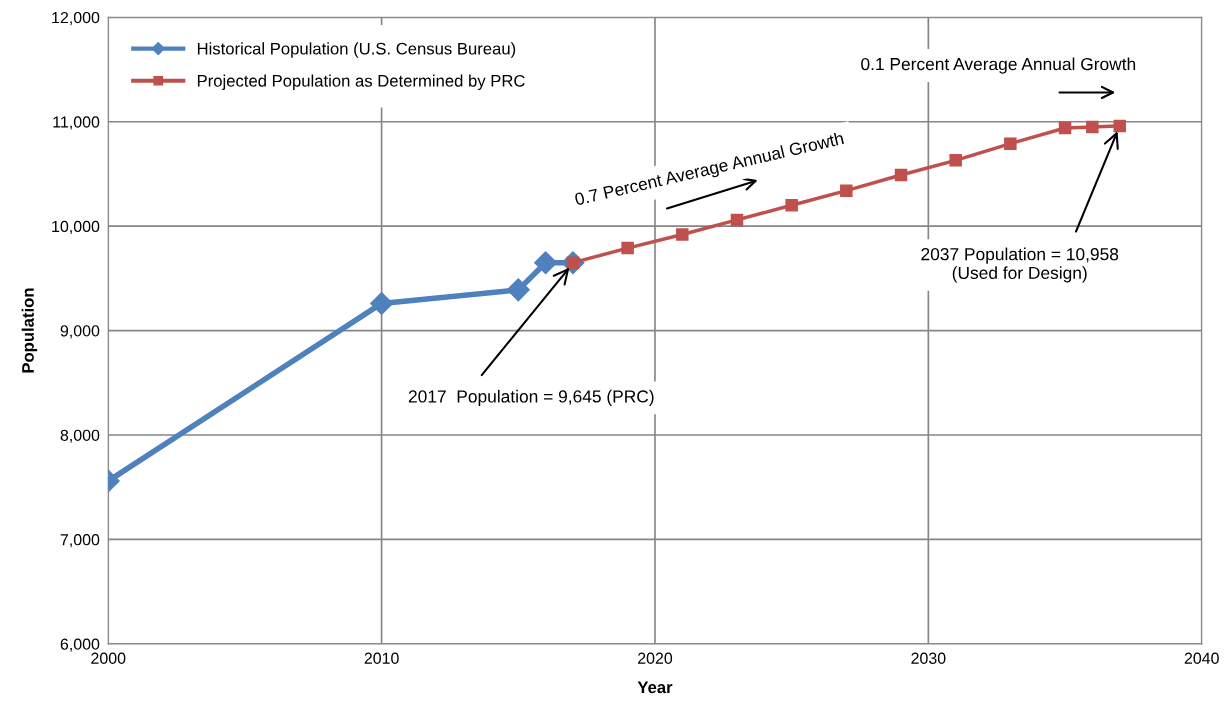 The width and height of the screenshot is (1230, 721). What do you see at coordinates (356, 50) in the screenshot?
I see `legend-label: Historical Population (U.S. Census Bureau)` at bounding box center [356, 50].